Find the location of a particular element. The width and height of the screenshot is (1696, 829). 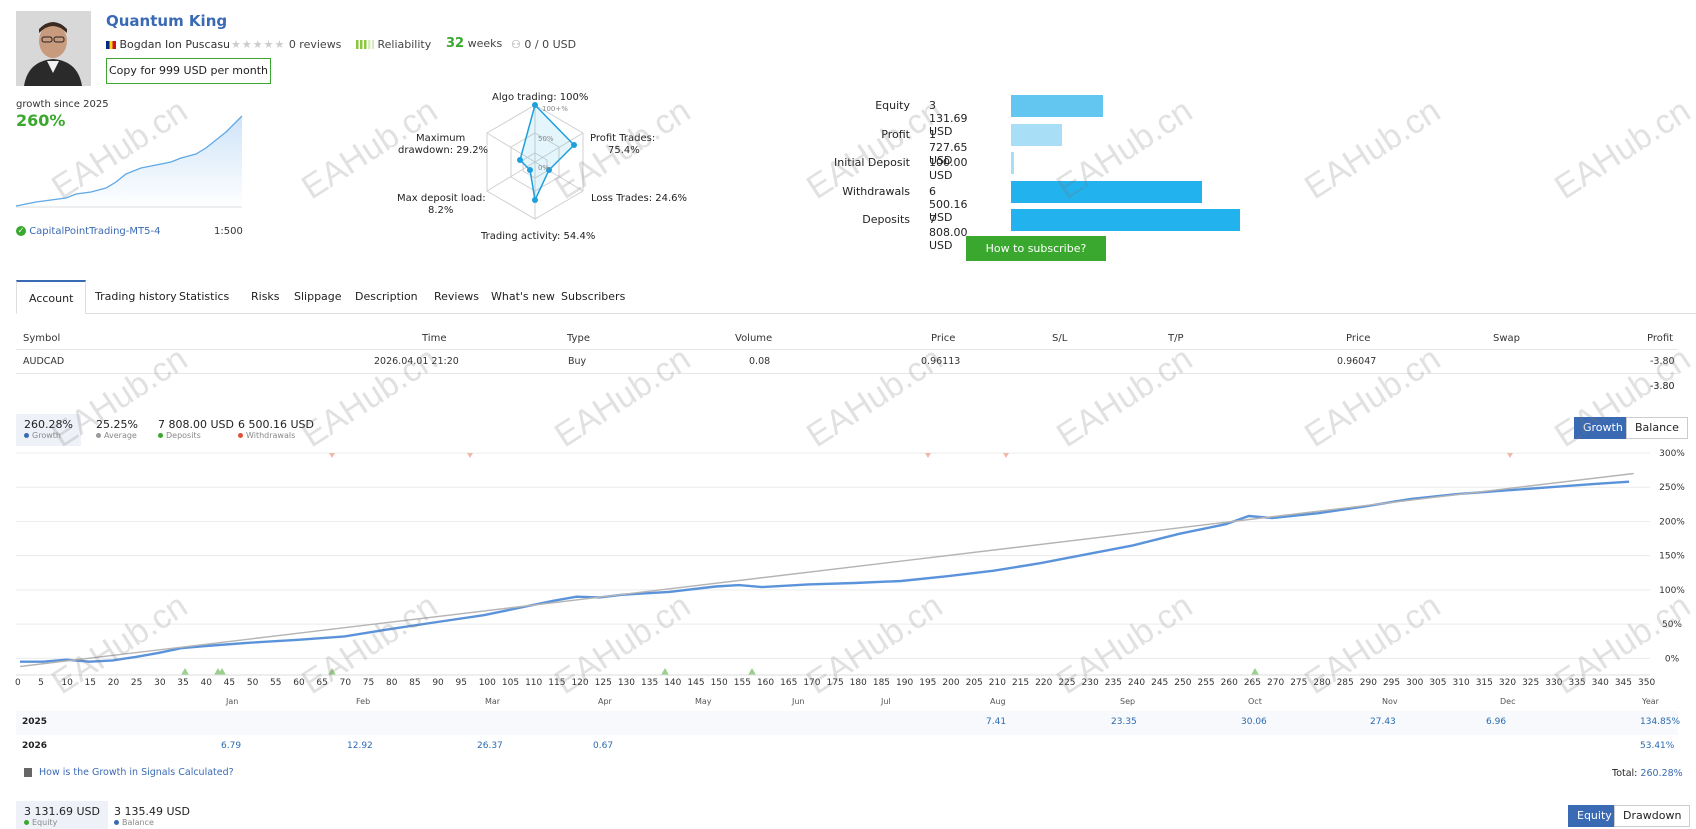

broker-name: CapitalPointTrading-MT5-4 is located at coordinates (95, 231).